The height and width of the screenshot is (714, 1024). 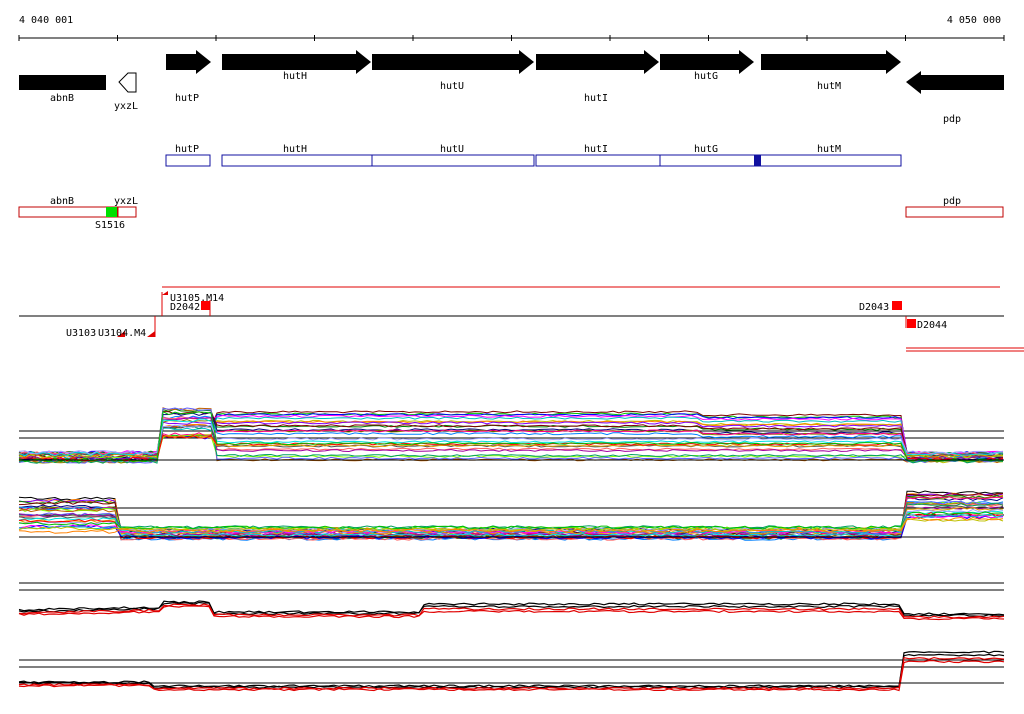 I want to click on expression-panel-reverse, so click(x=511, y=515).